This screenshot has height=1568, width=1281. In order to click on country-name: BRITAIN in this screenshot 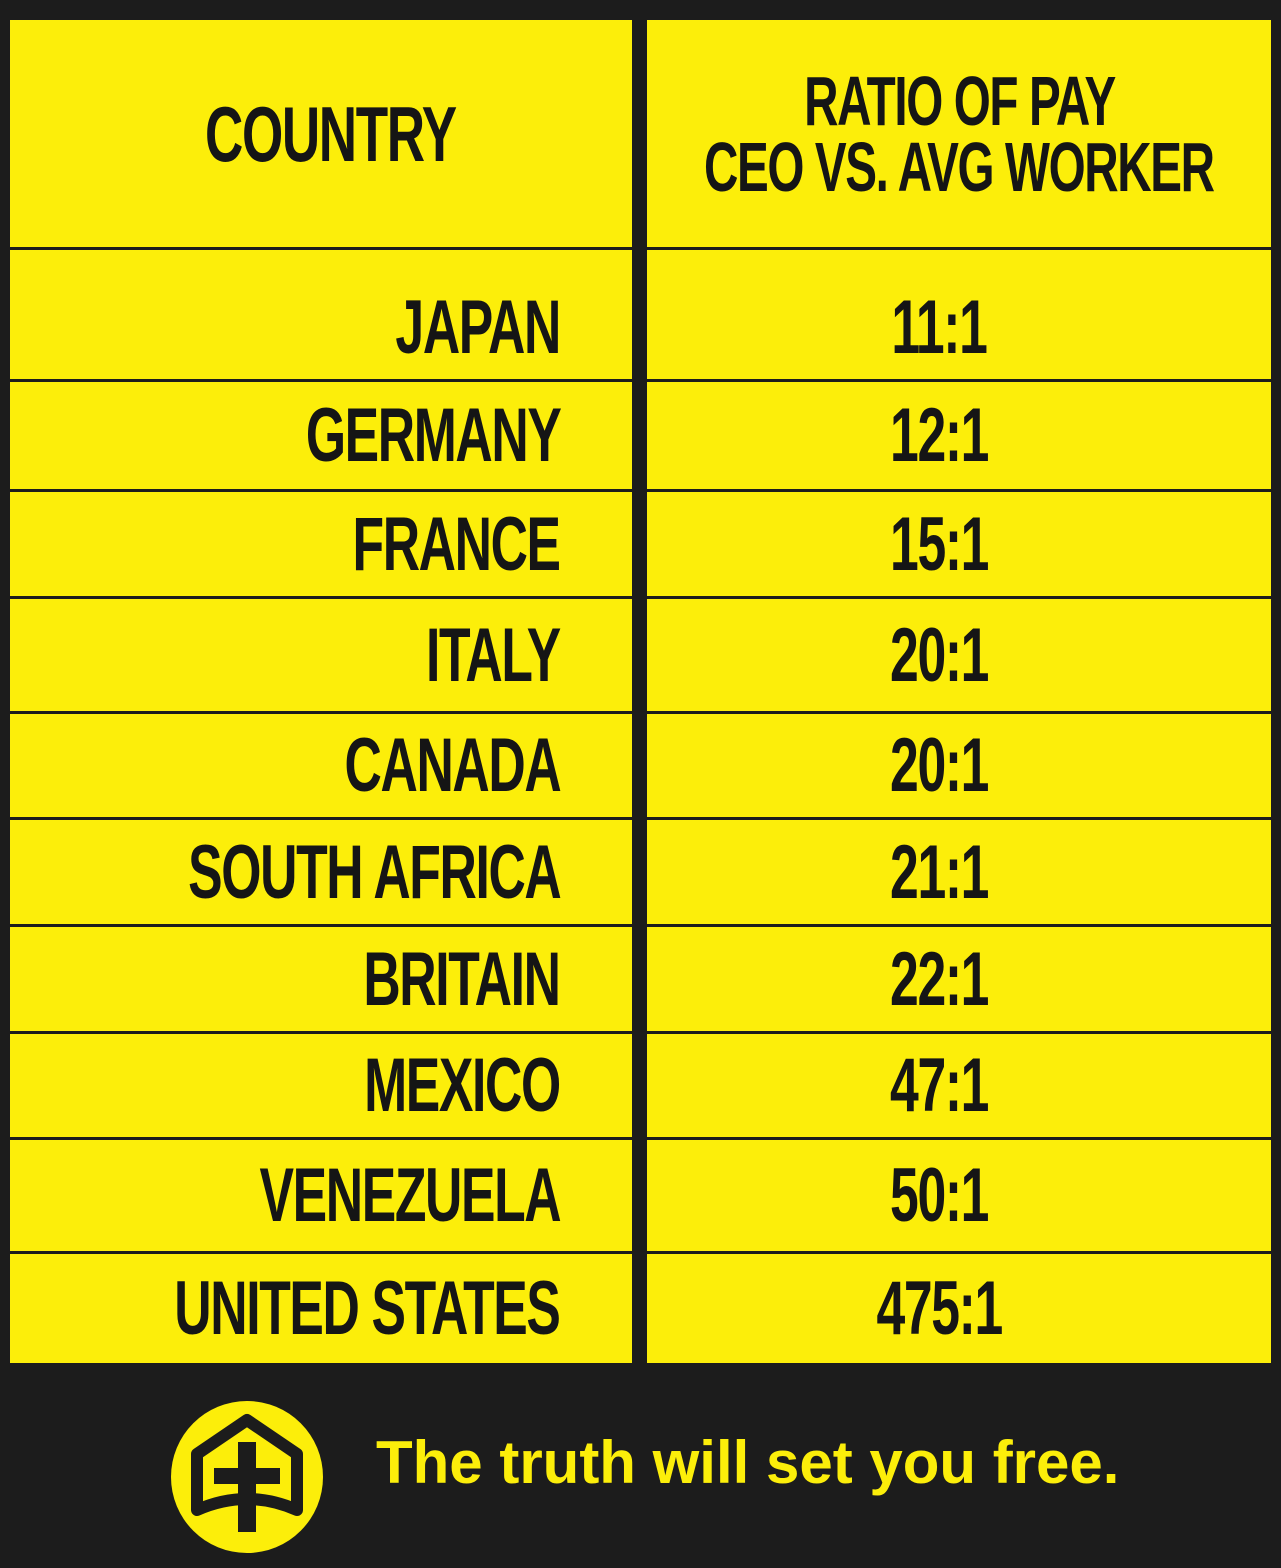, I will do `click(462, 979)`.